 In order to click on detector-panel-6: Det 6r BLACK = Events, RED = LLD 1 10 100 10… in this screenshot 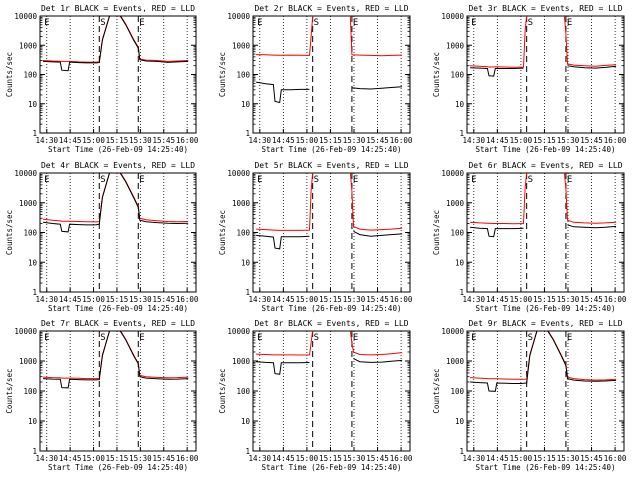, I will do `click(529, 237)`.